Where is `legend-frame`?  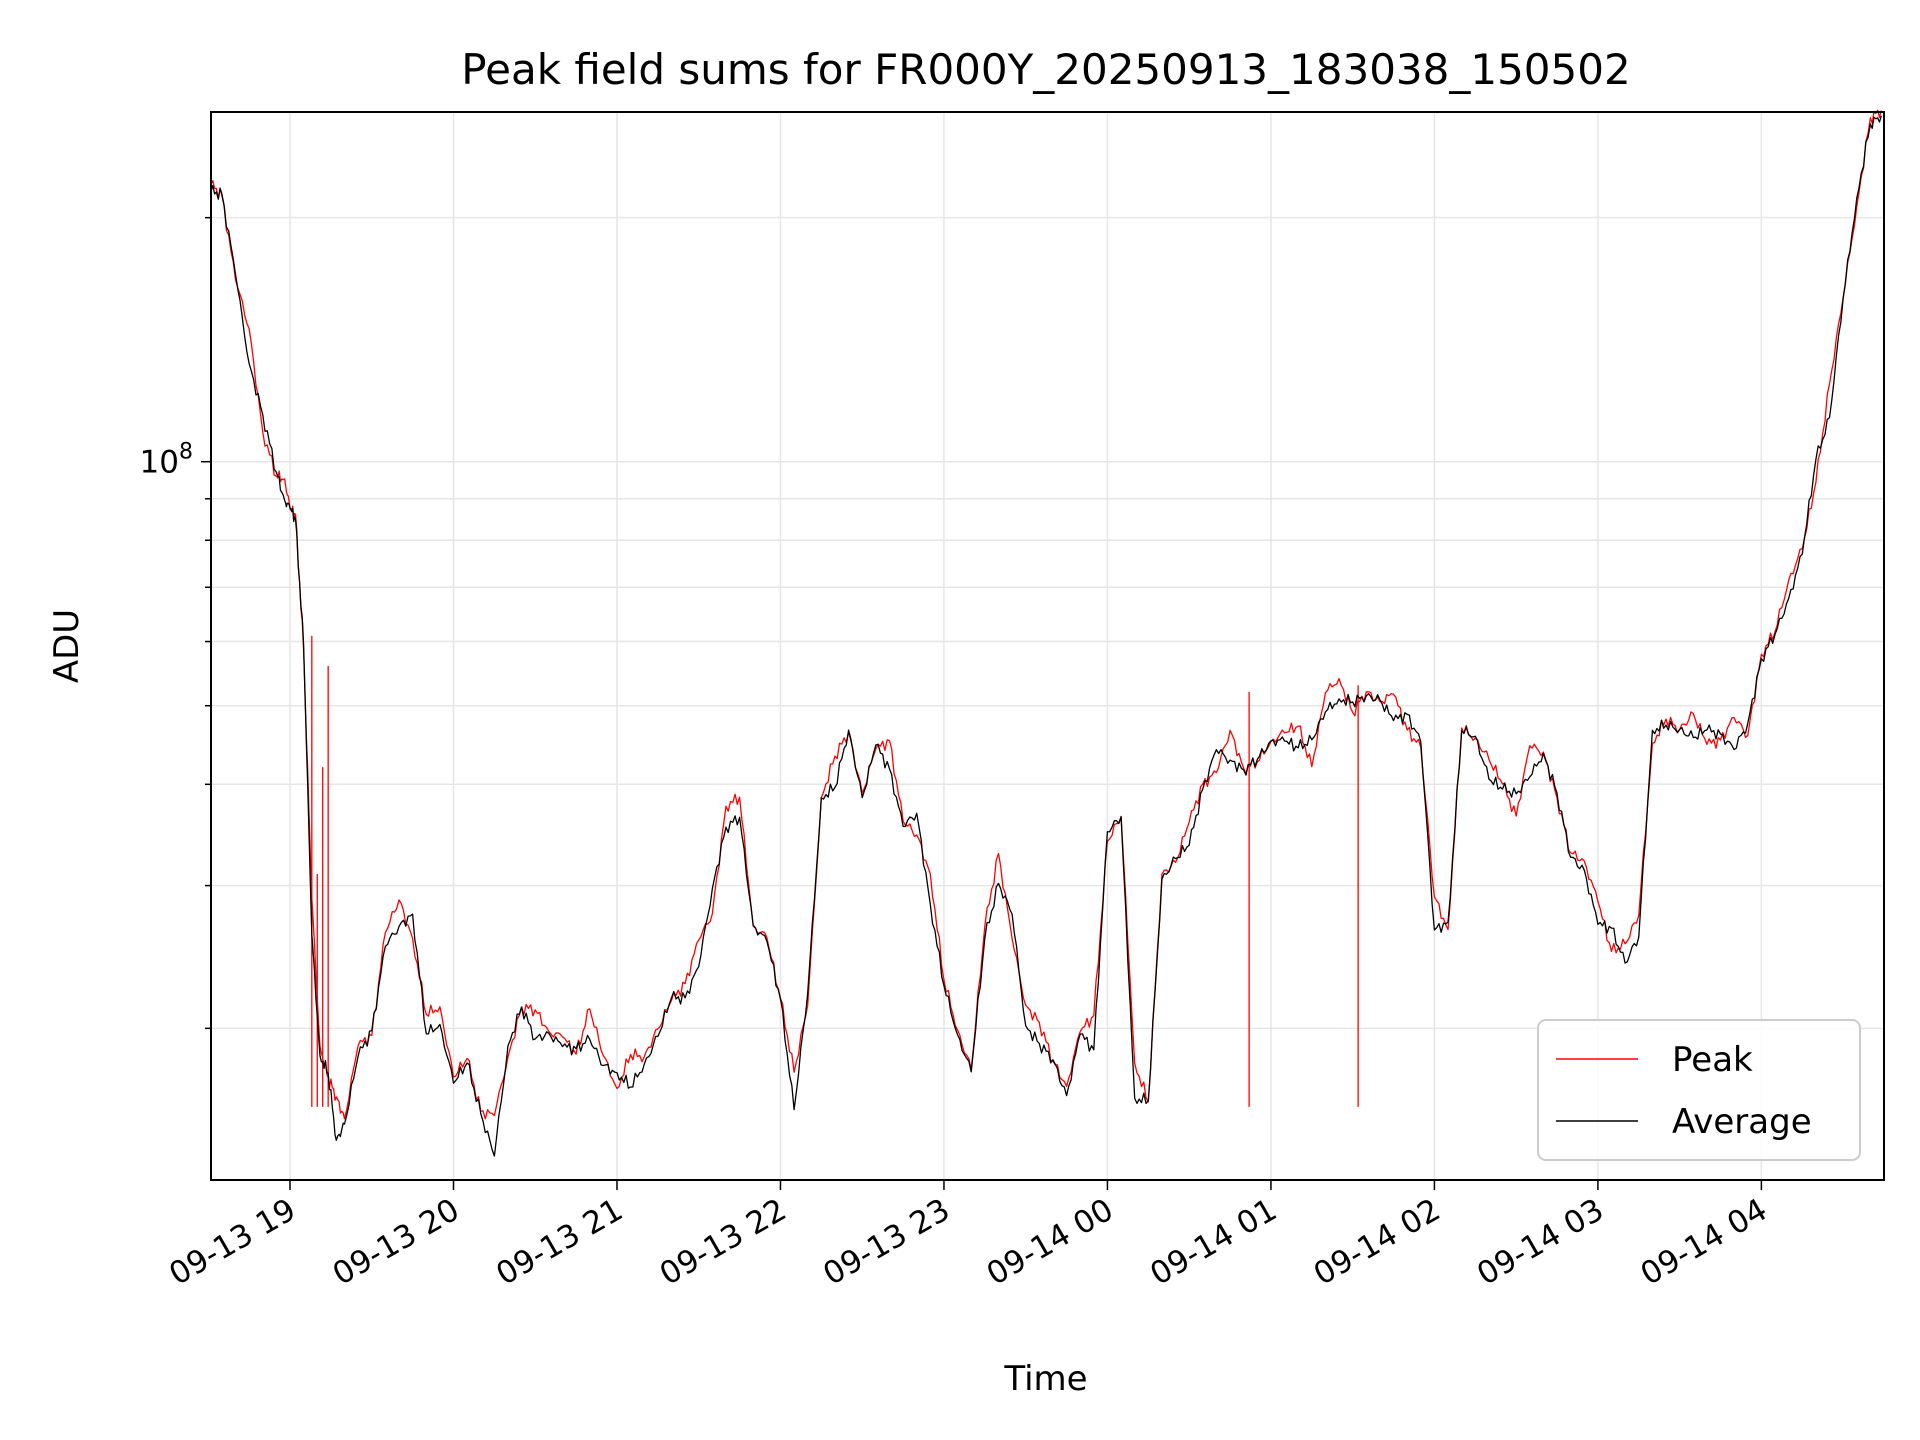
legend-frame is located at coordinates (1699, 1090).